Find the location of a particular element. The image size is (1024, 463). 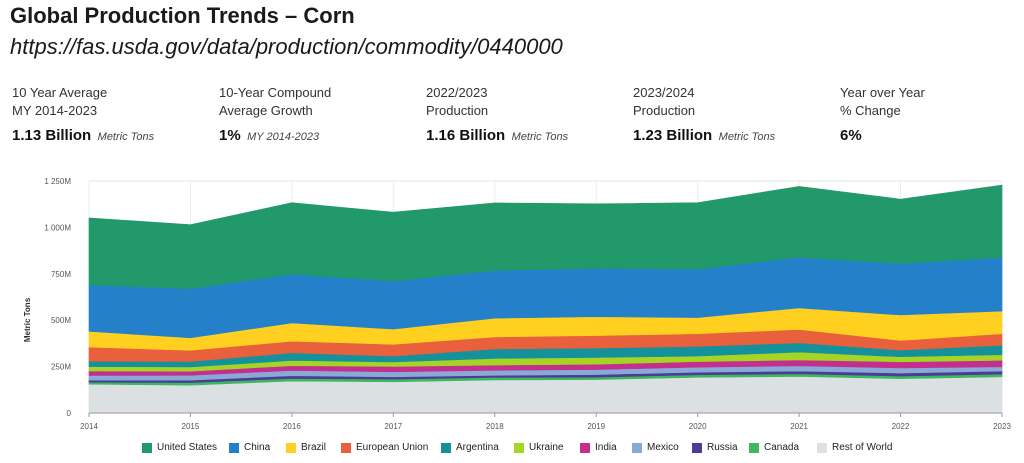

legend-item-canada: Canada is located at coordinates (774, 447).